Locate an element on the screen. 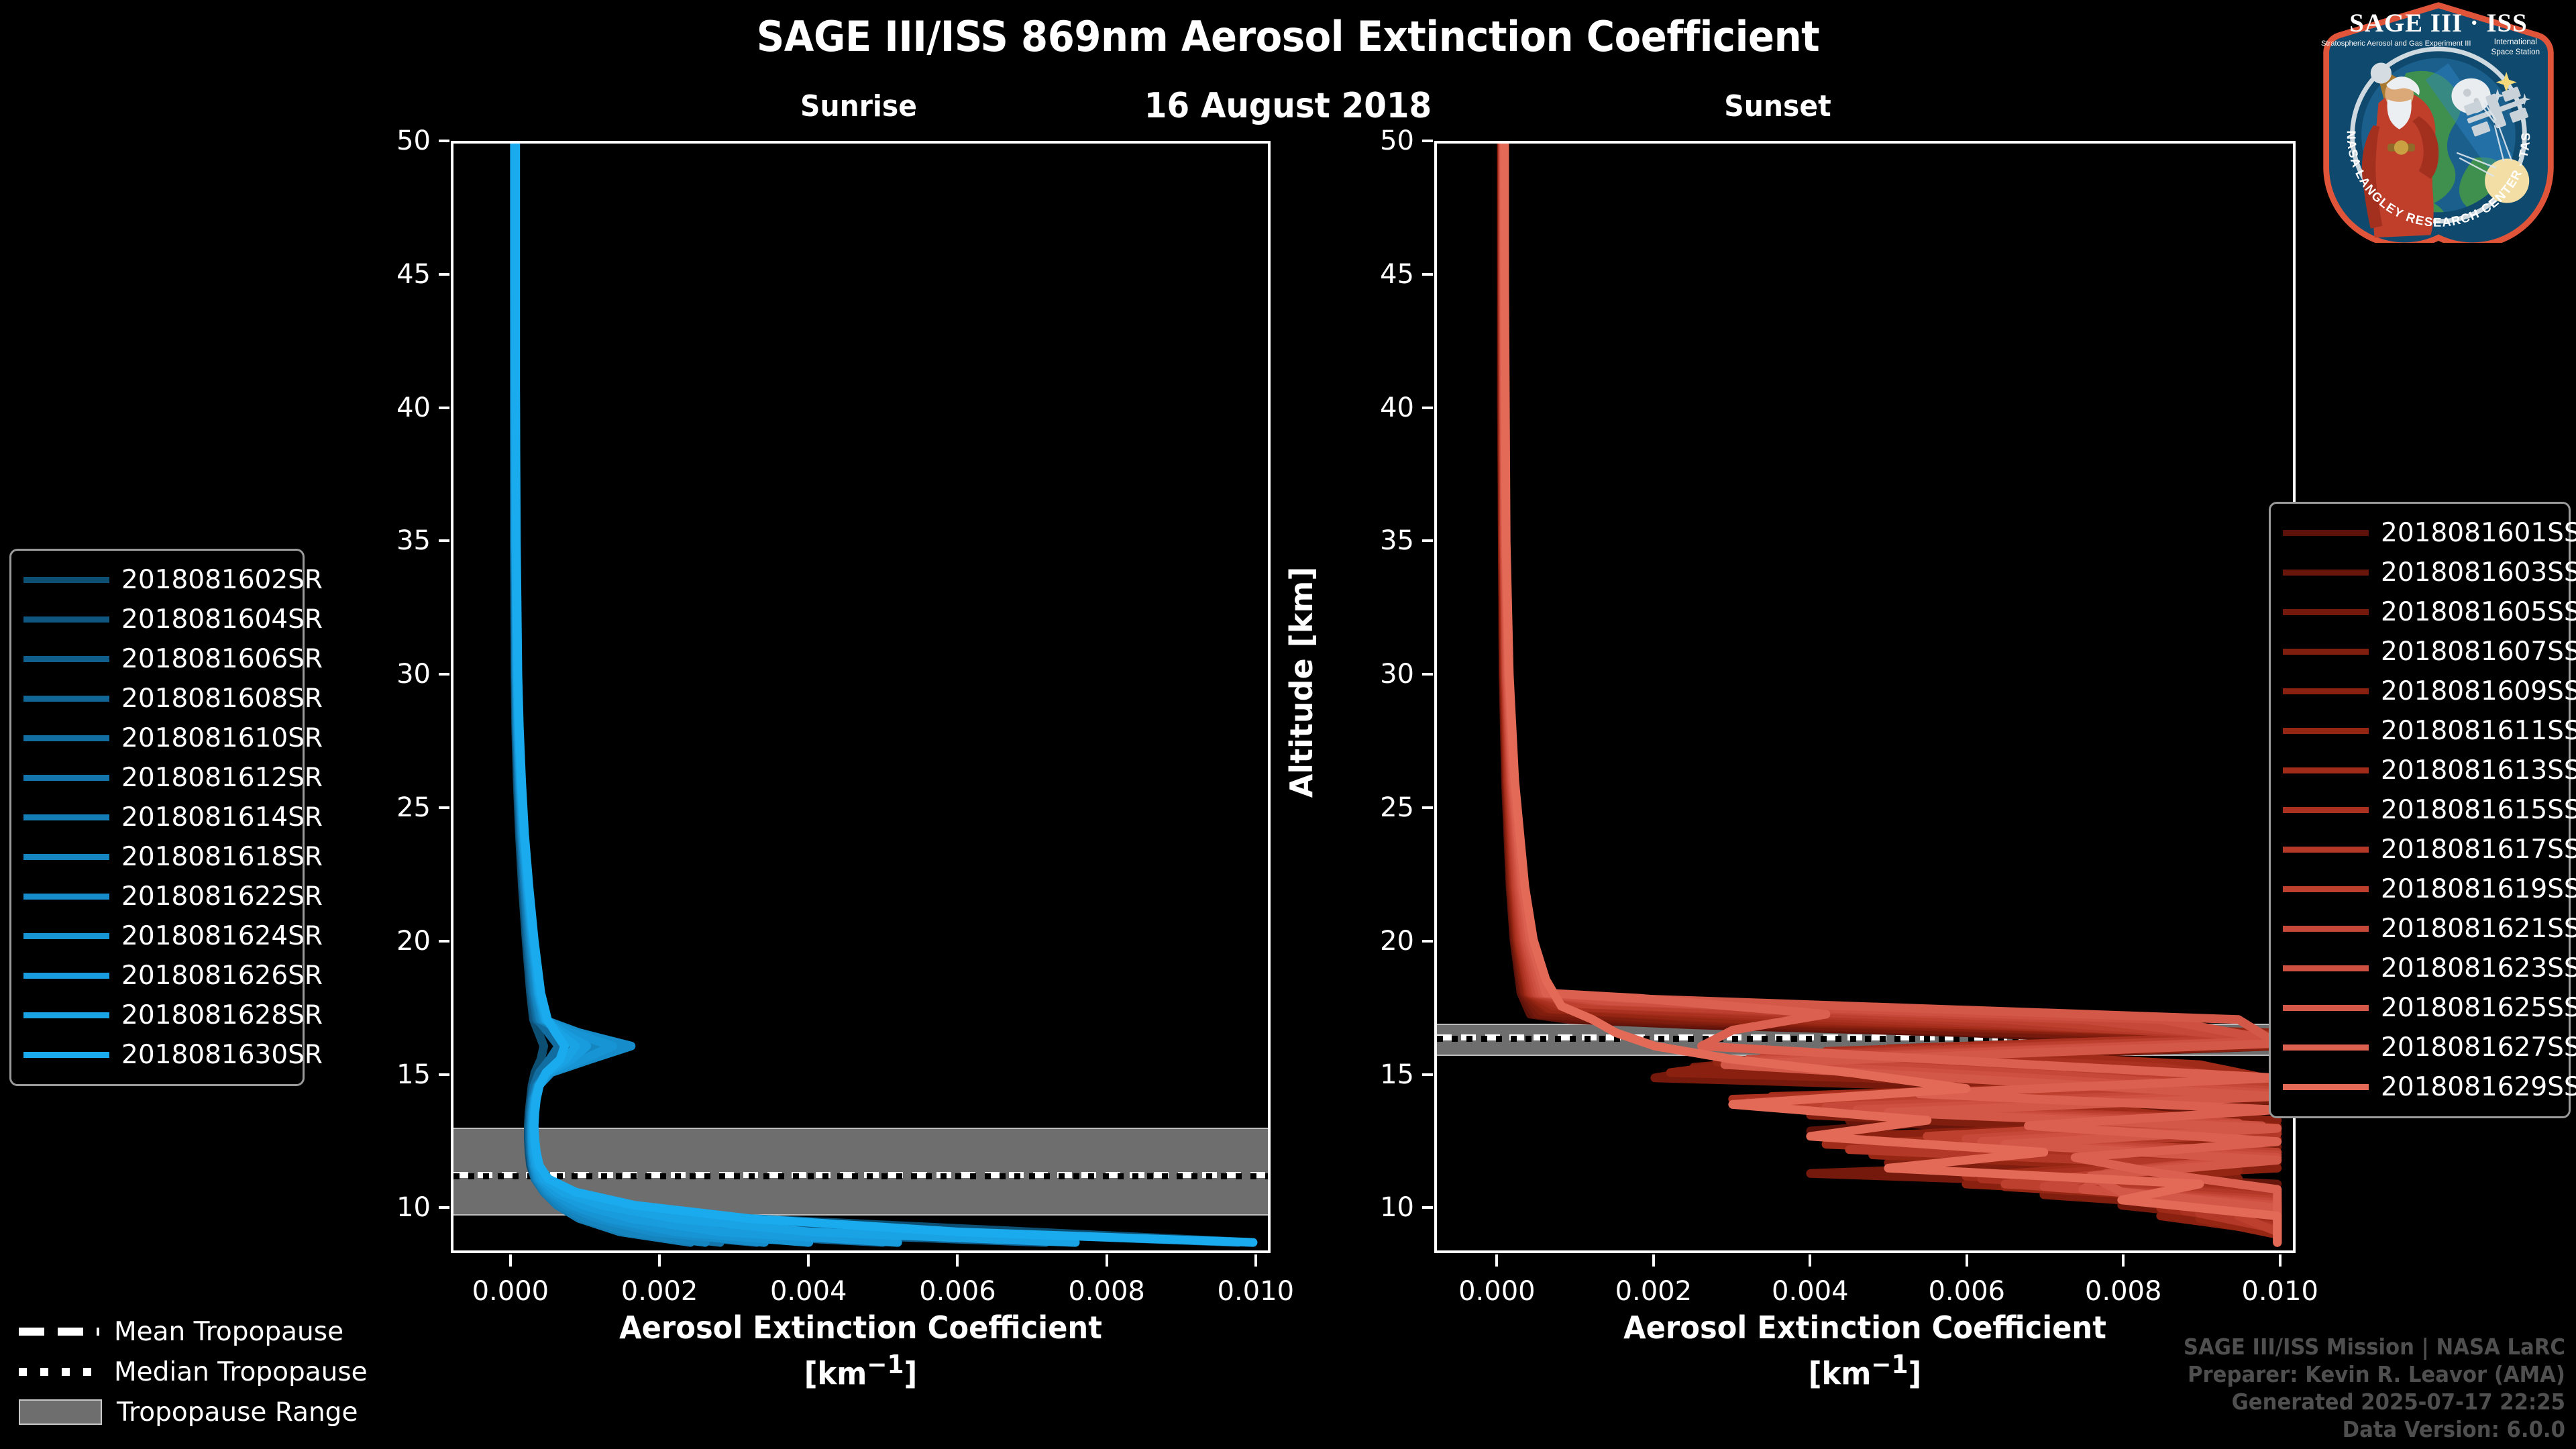 This screenshot has height=1449, width=2576. x-tick-mark-sunrise-0.004 is located at coordinates (808, 1260).